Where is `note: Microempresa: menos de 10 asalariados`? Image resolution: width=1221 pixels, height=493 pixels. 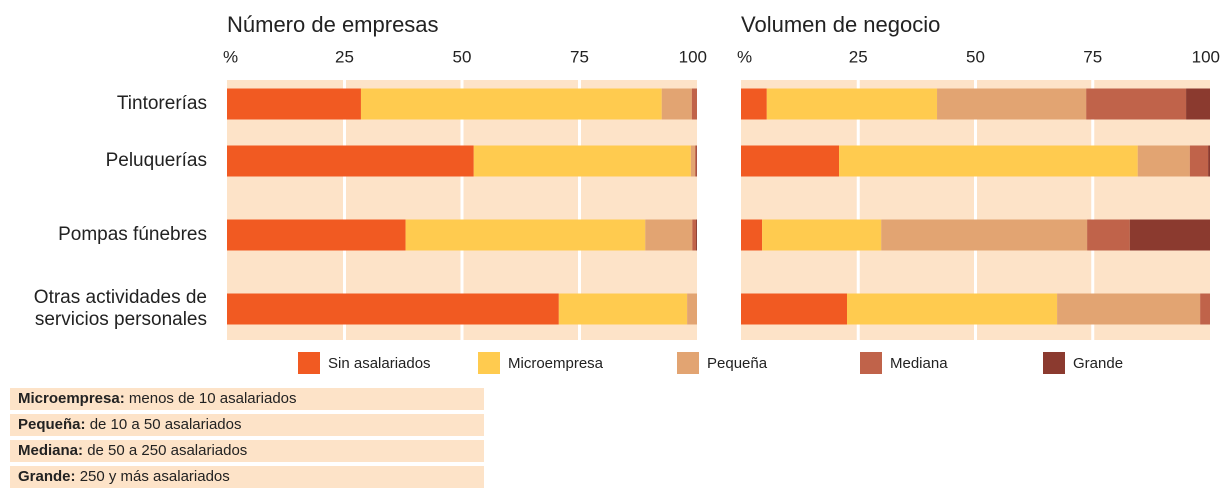
note: Microempresa: menos de 10 asalariados is located at coordinates (247, 399).